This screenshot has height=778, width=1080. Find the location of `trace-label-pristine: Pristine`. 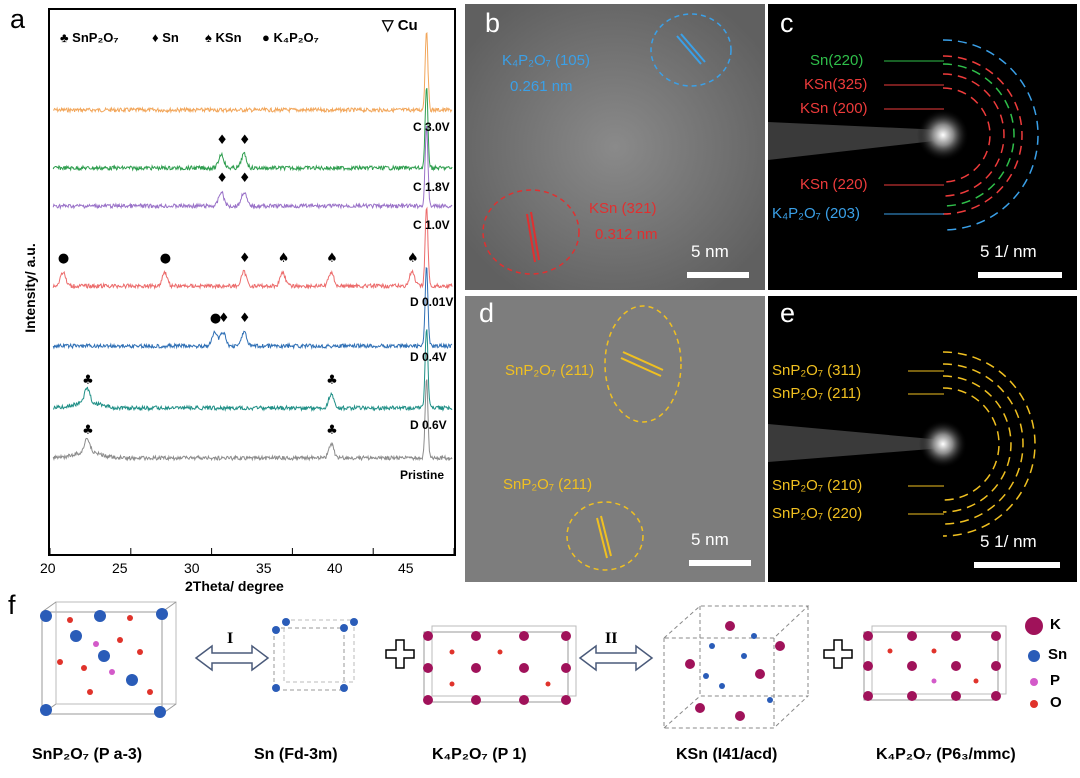

trace-label-pristine: Pristine is located at coordinates (422, 475).